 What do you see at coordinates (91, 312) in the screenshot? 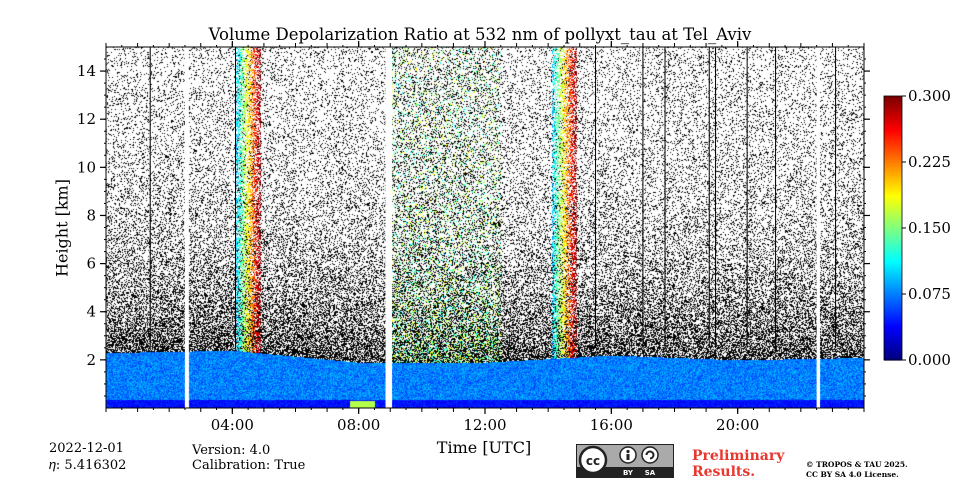
I see `y-tick-label: 4` at bounding box center [91, 312].